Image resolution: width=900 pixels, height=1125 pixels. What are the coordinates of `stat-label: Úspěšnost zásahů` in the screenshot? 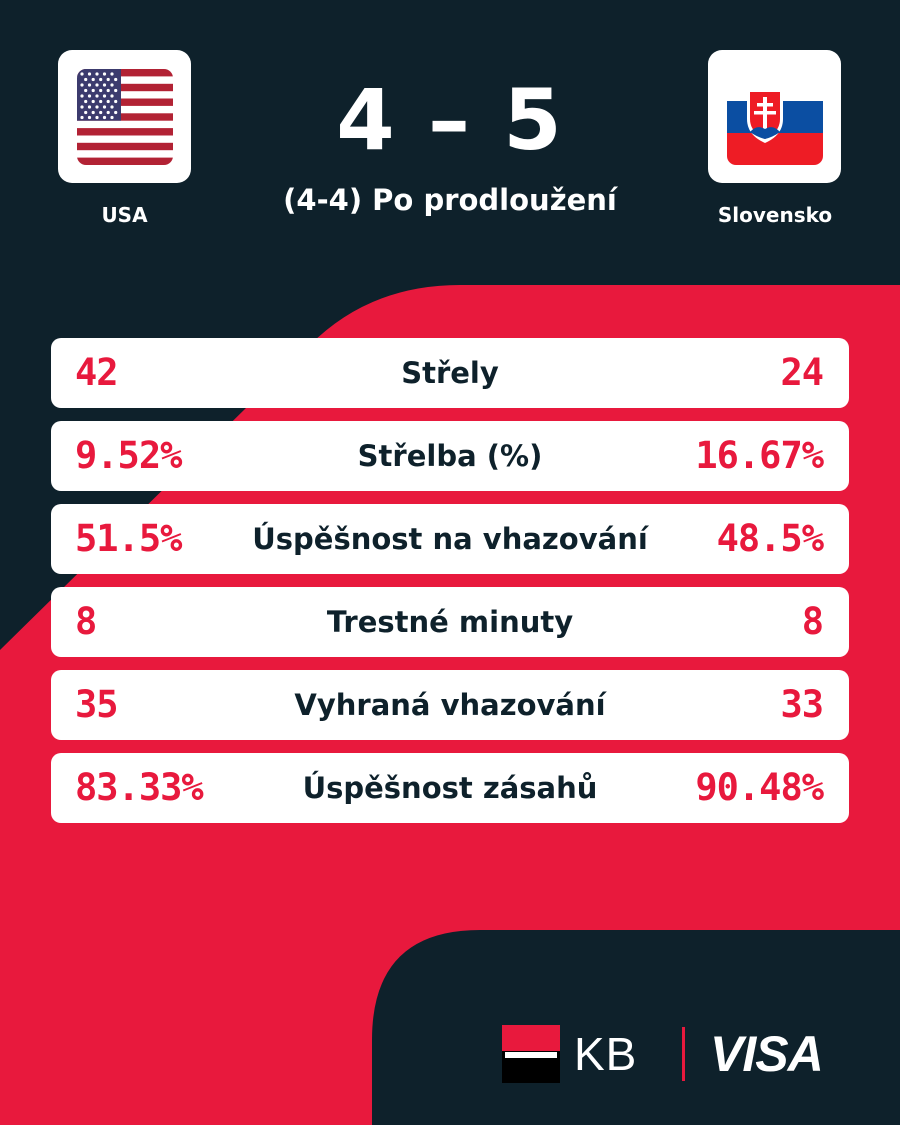 It's located at (450, 788).